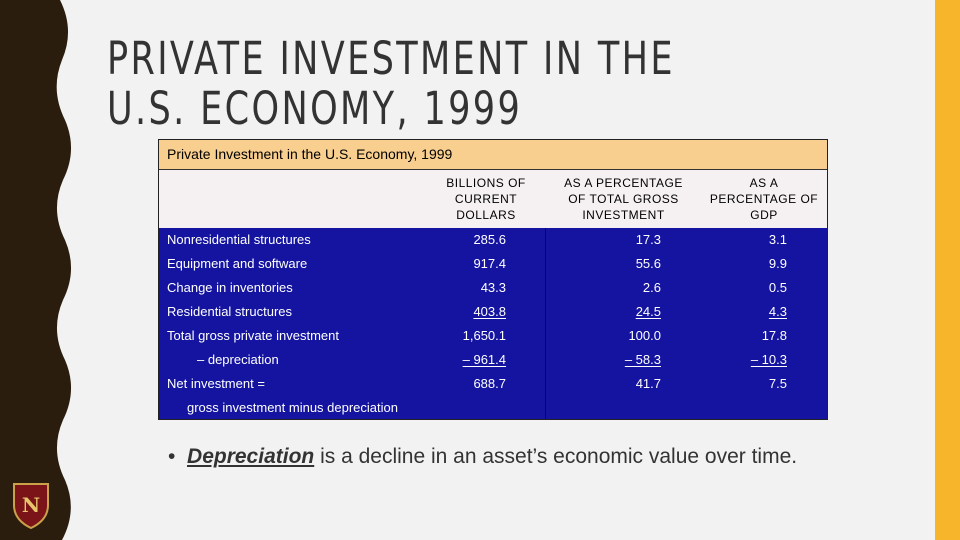 The width and height of the screenshot is (960, 540). What do you see at coordinates (237, 263) in the screenshot?
I see `row-label: Equipment and software` at bounding box center [237, 263].